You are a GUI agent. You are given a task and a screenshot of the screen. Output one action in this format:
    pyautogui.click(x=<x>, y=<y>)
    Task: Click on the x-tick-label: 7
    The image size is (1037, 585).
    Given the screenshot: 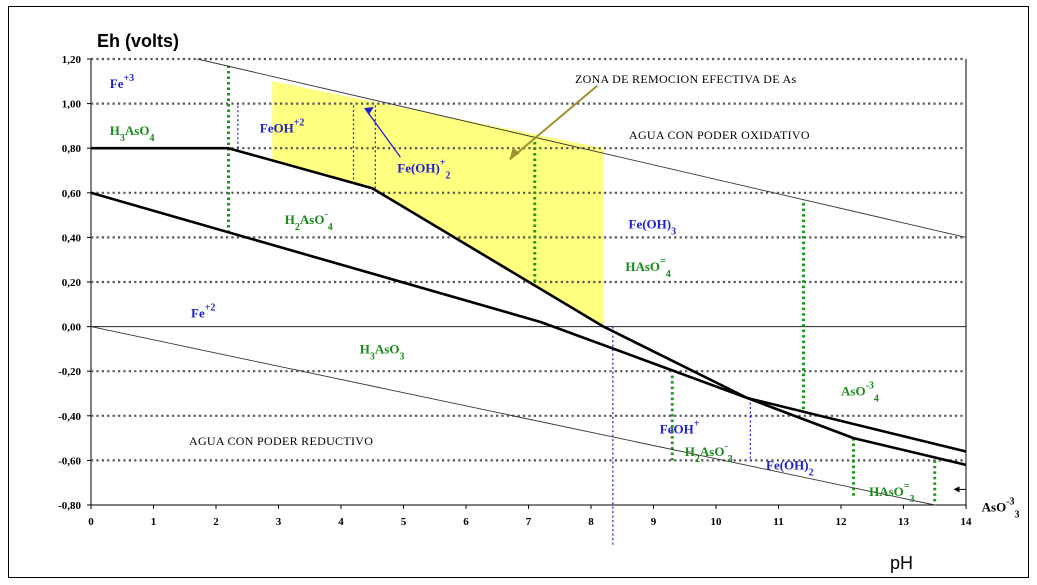 What is the action you would take?
    pyautogui.click(x=529, y=522)
    